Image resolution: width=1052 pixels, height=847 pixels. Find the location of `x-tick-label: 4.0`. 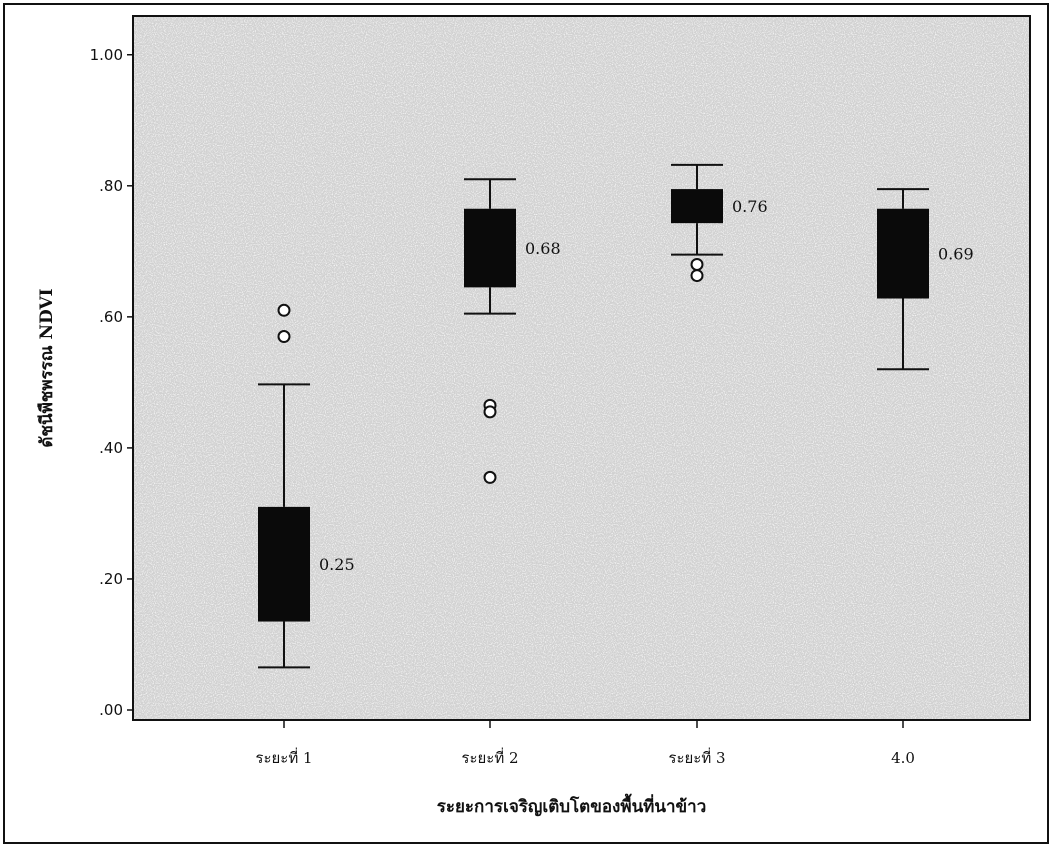

x-tick-label: 4.0 is located at coordinates (903, 758).